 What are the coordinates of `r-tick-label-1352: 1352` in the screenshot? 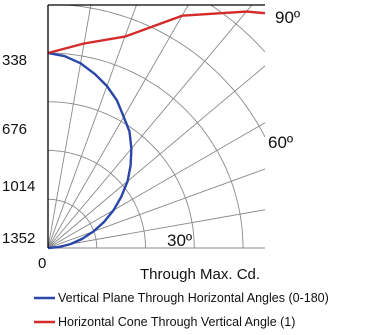 It's located at (18, 238).